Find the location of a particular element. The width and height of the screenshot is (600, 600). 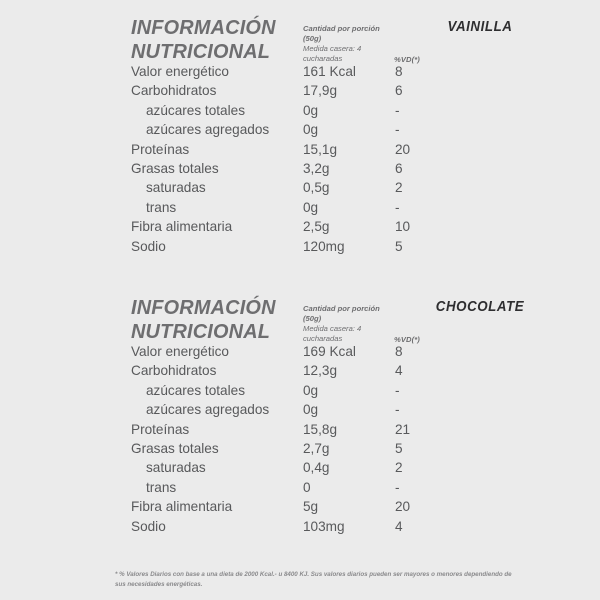

table-row: trans 0g - is located at coordinates (300, 209).